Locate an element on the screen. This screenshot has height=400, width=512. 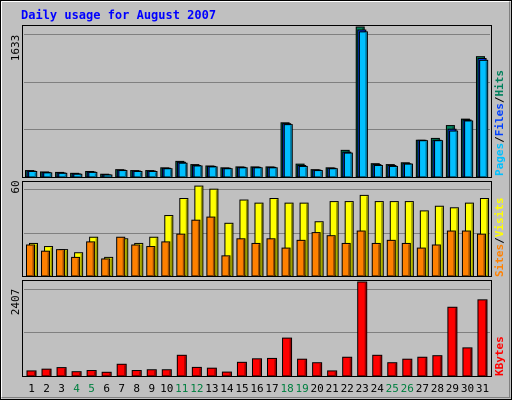
panel-top-ymax-label: 1633 is located at coordinates (15, 48).